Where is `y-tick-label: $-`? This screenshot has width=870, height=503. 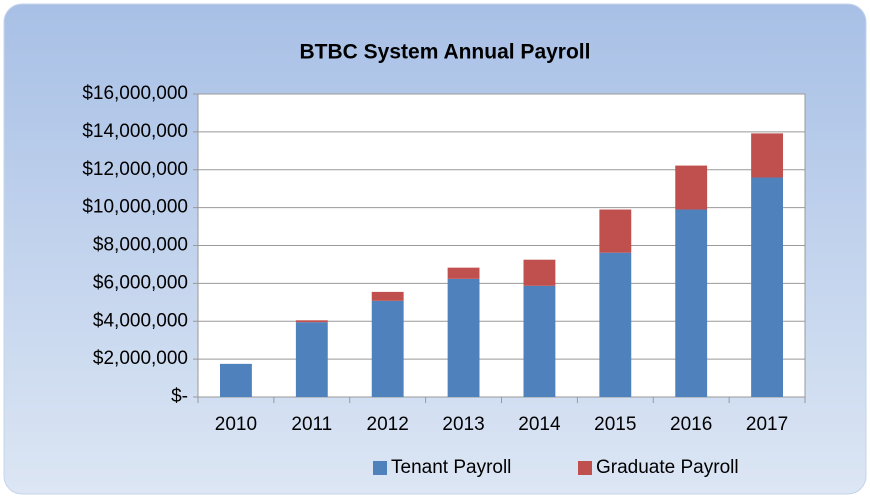 y-tick-label: $- is located at coordinates (179, 396).